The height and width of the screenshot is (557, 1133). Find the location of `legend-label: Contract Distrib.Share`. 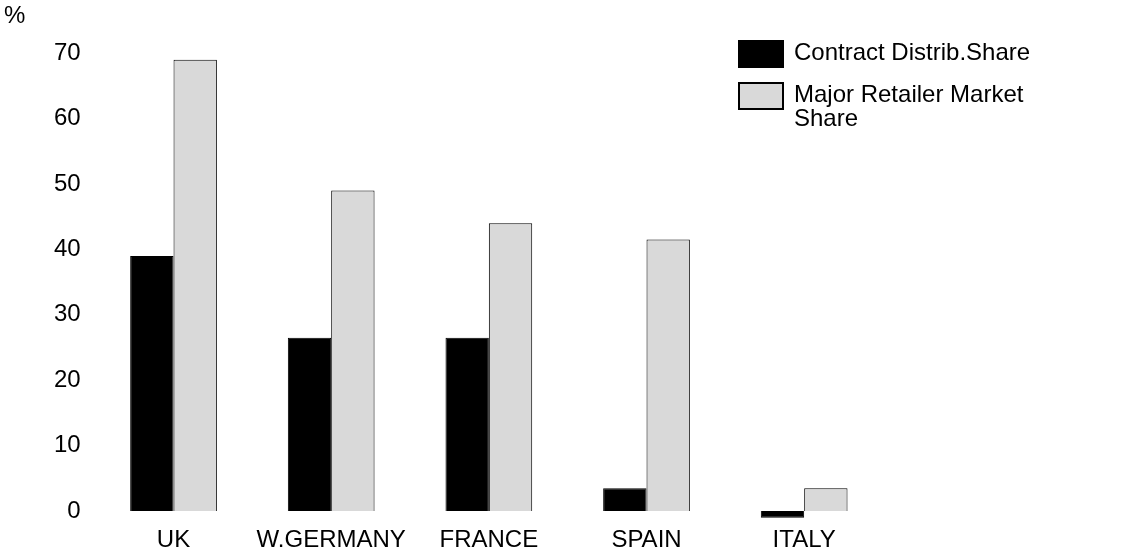

legend-label: Contract Distrib.Share is located at coordinates (912, 51).